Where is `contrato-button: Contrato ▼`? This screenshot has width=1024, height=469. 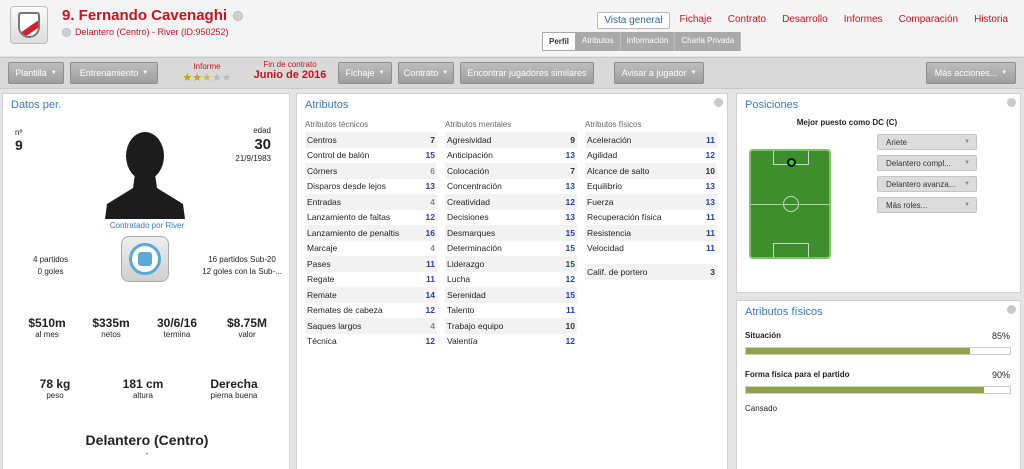
contrato-button: Contrato ▼ is located at coordinates (426, 73).